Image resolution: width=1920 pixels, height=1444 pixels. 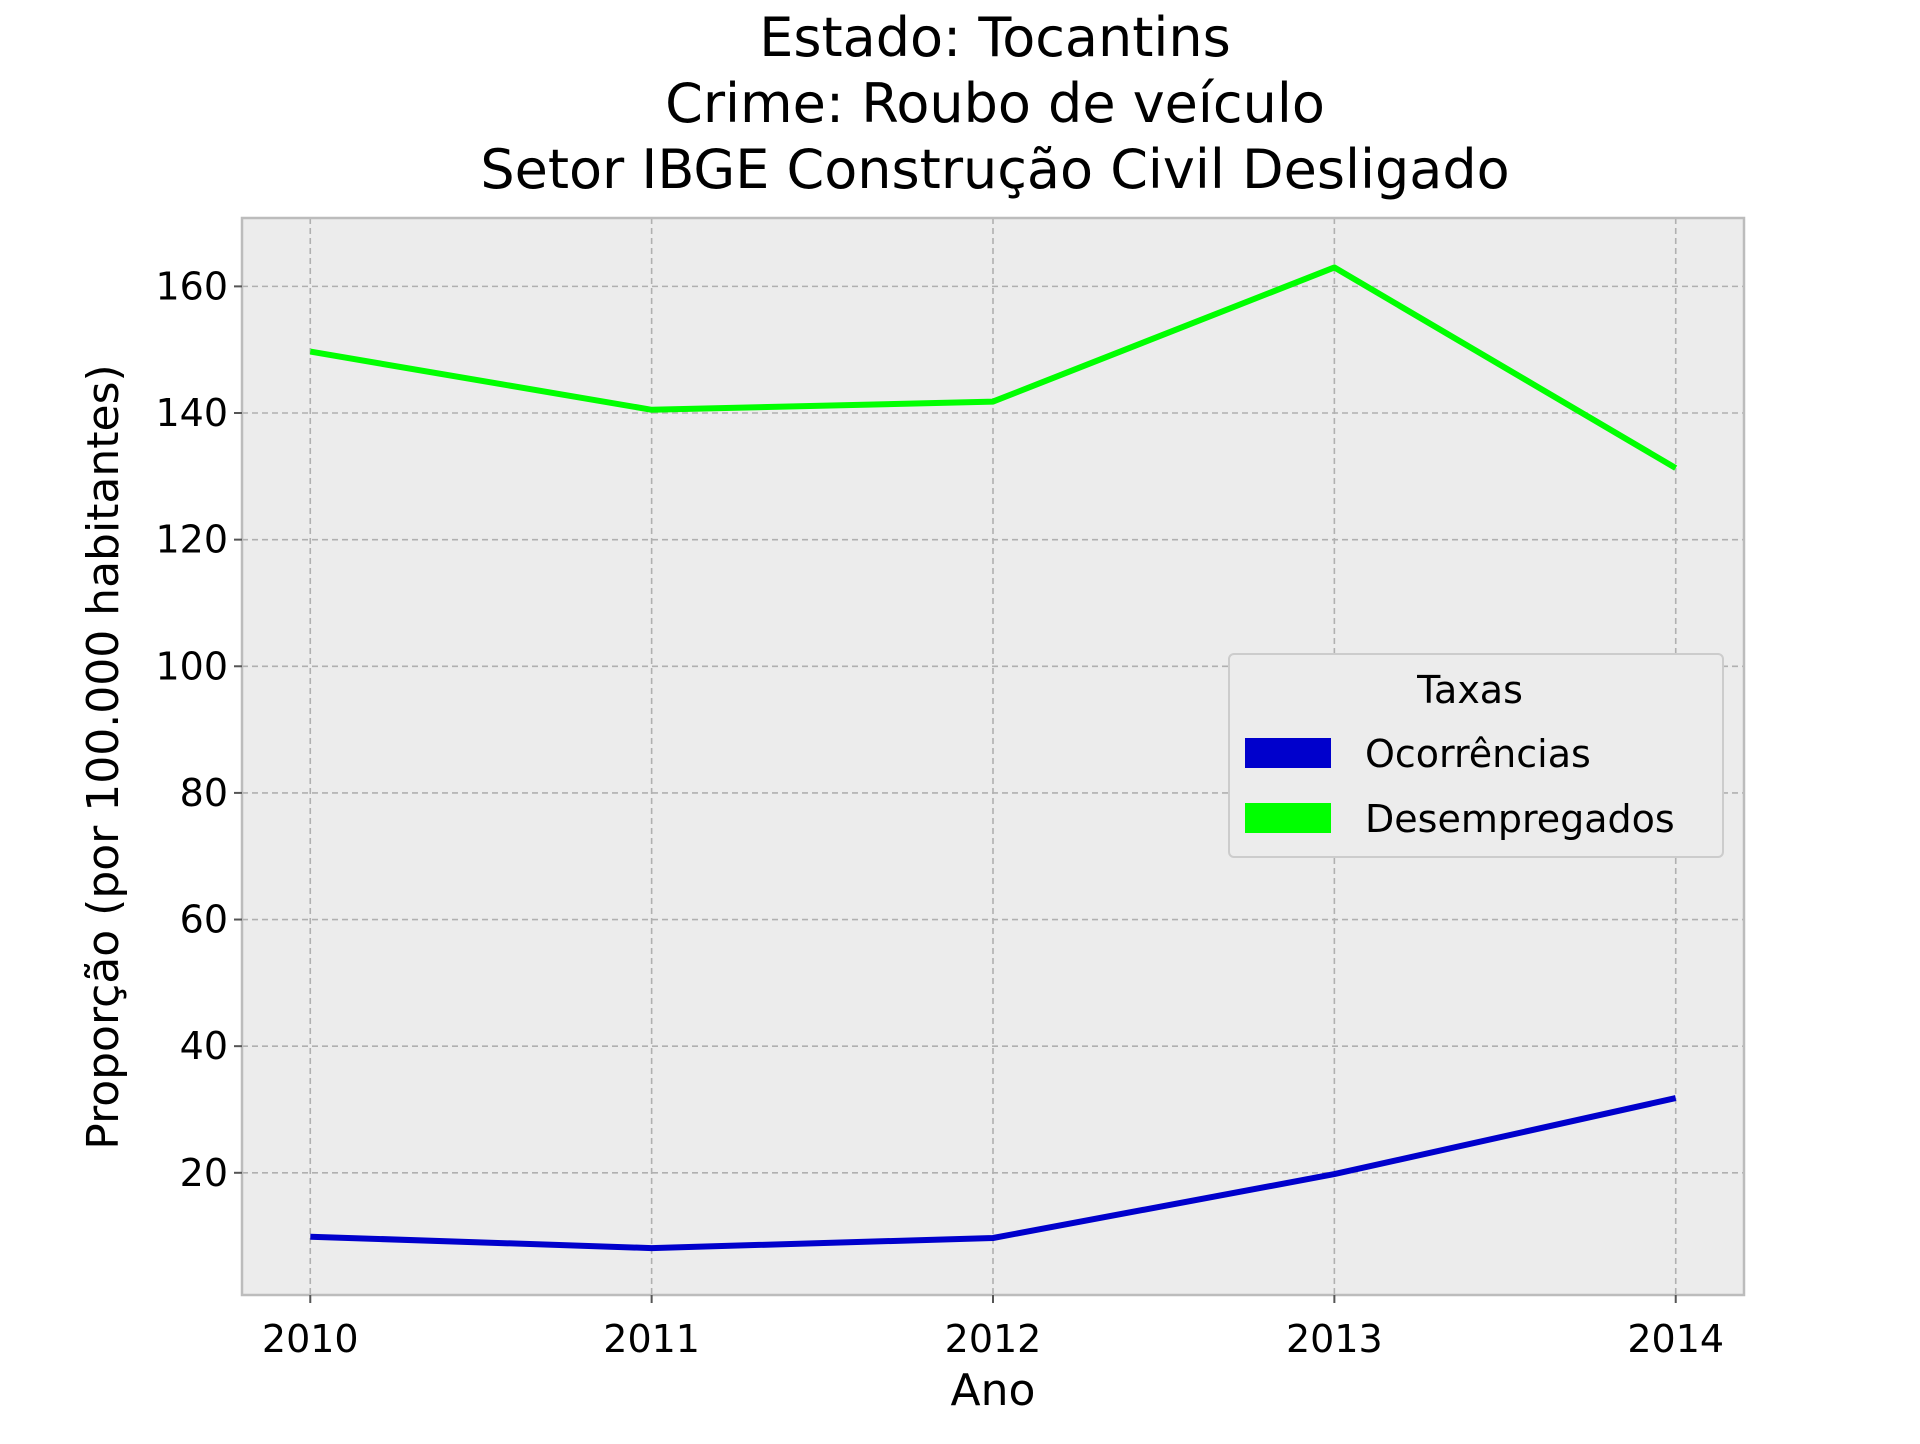 I want to click on y-axis-label: Proporção (por 100.000 habitantes), so click(x=103, y=756).